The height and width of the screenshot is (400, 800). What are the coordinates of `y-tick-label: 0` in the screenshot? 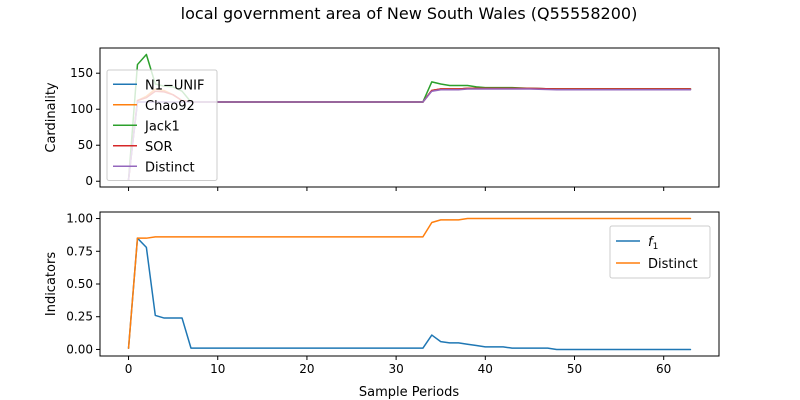 It's located at (89, 181).